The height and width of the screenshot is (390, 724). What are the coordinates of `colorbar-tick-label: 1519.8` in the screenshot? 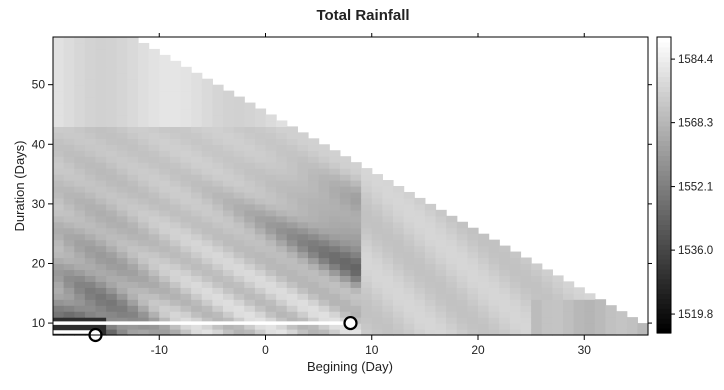 It's located at (695, 315).